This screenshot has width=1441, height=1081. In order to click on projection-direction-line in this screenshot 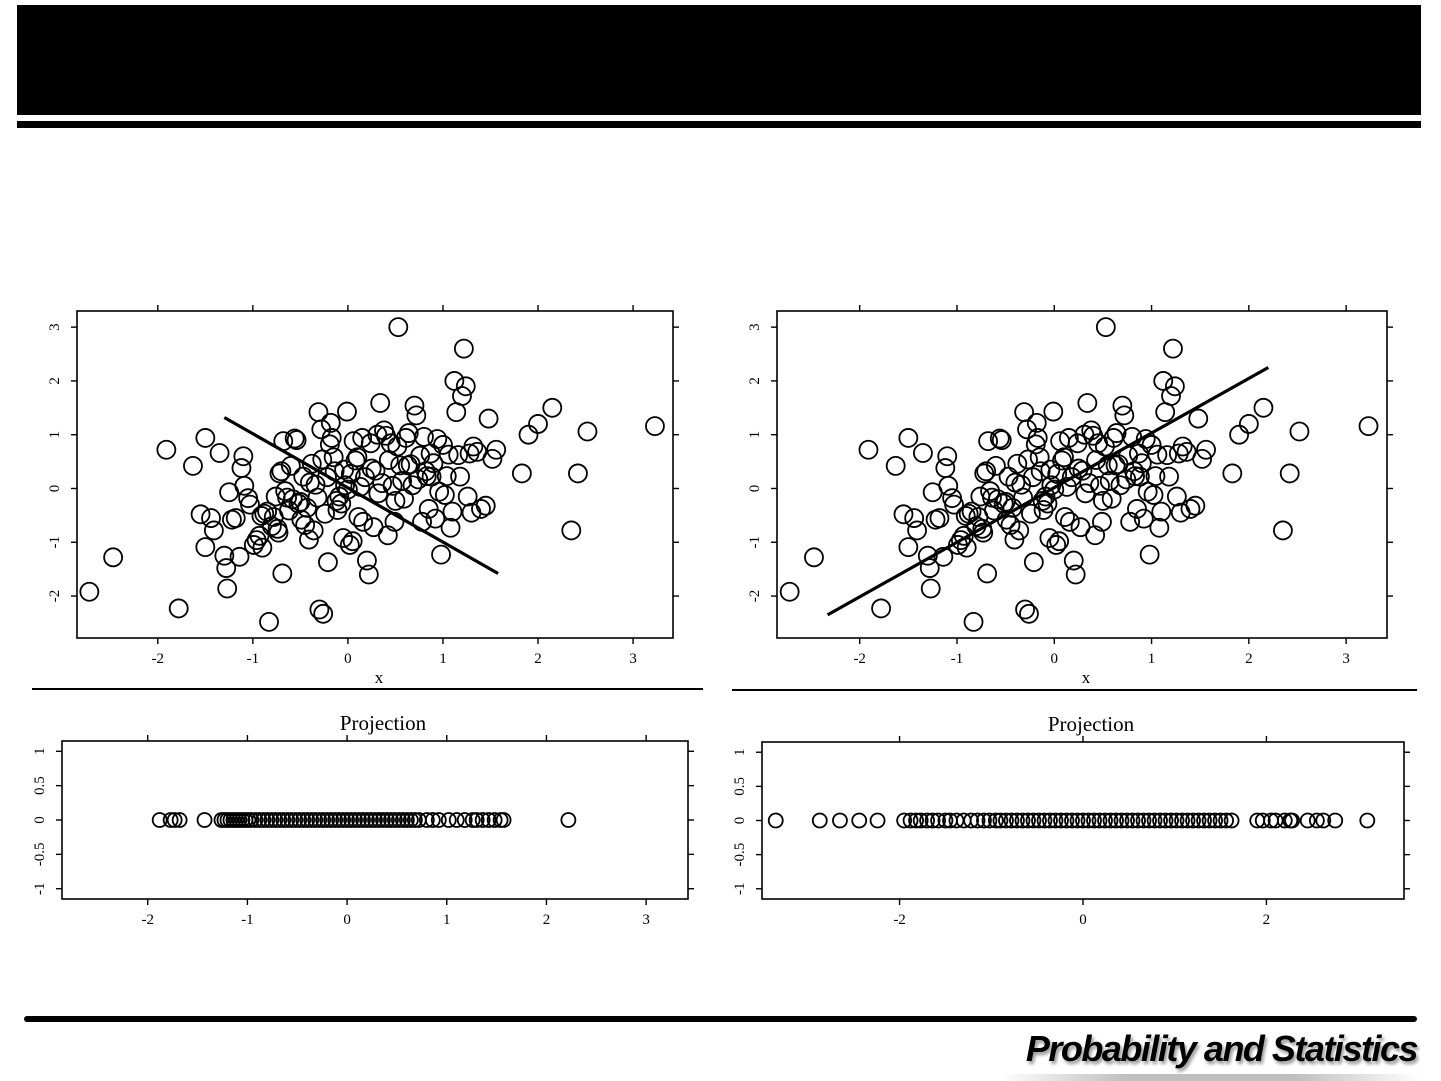, I will do `click(1048, 491)`.